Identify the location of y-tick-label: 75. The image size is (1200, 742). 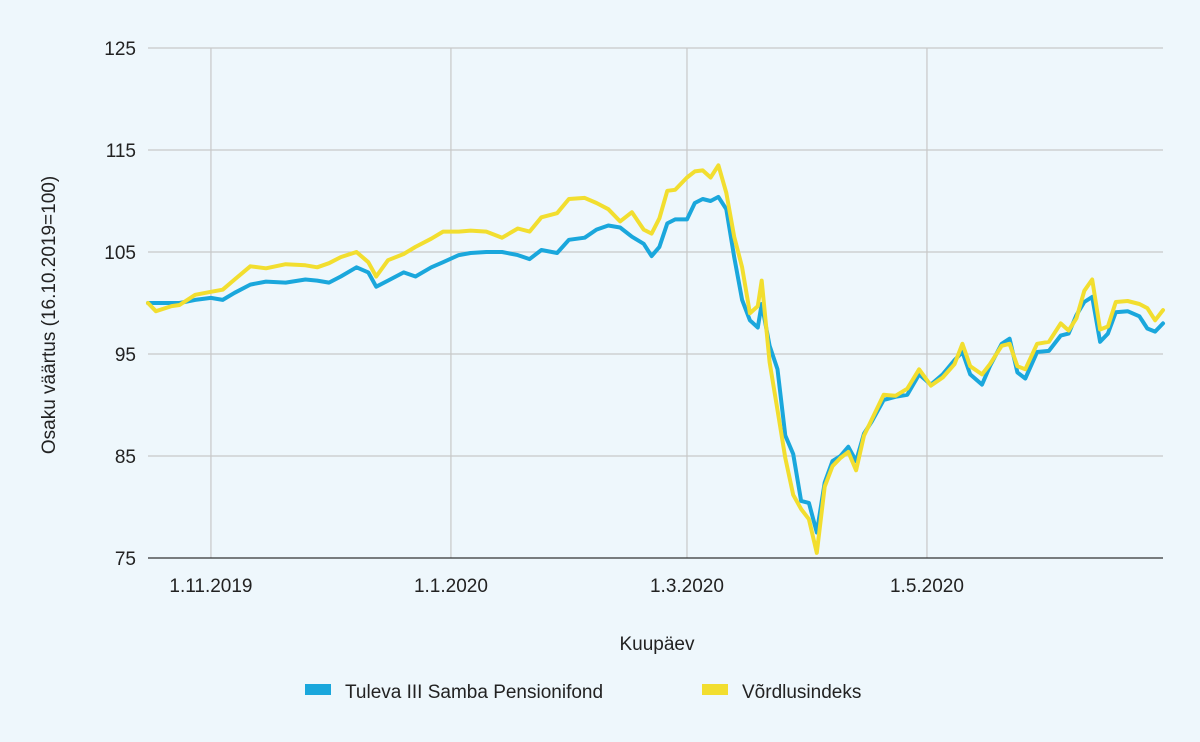
(125, 559).